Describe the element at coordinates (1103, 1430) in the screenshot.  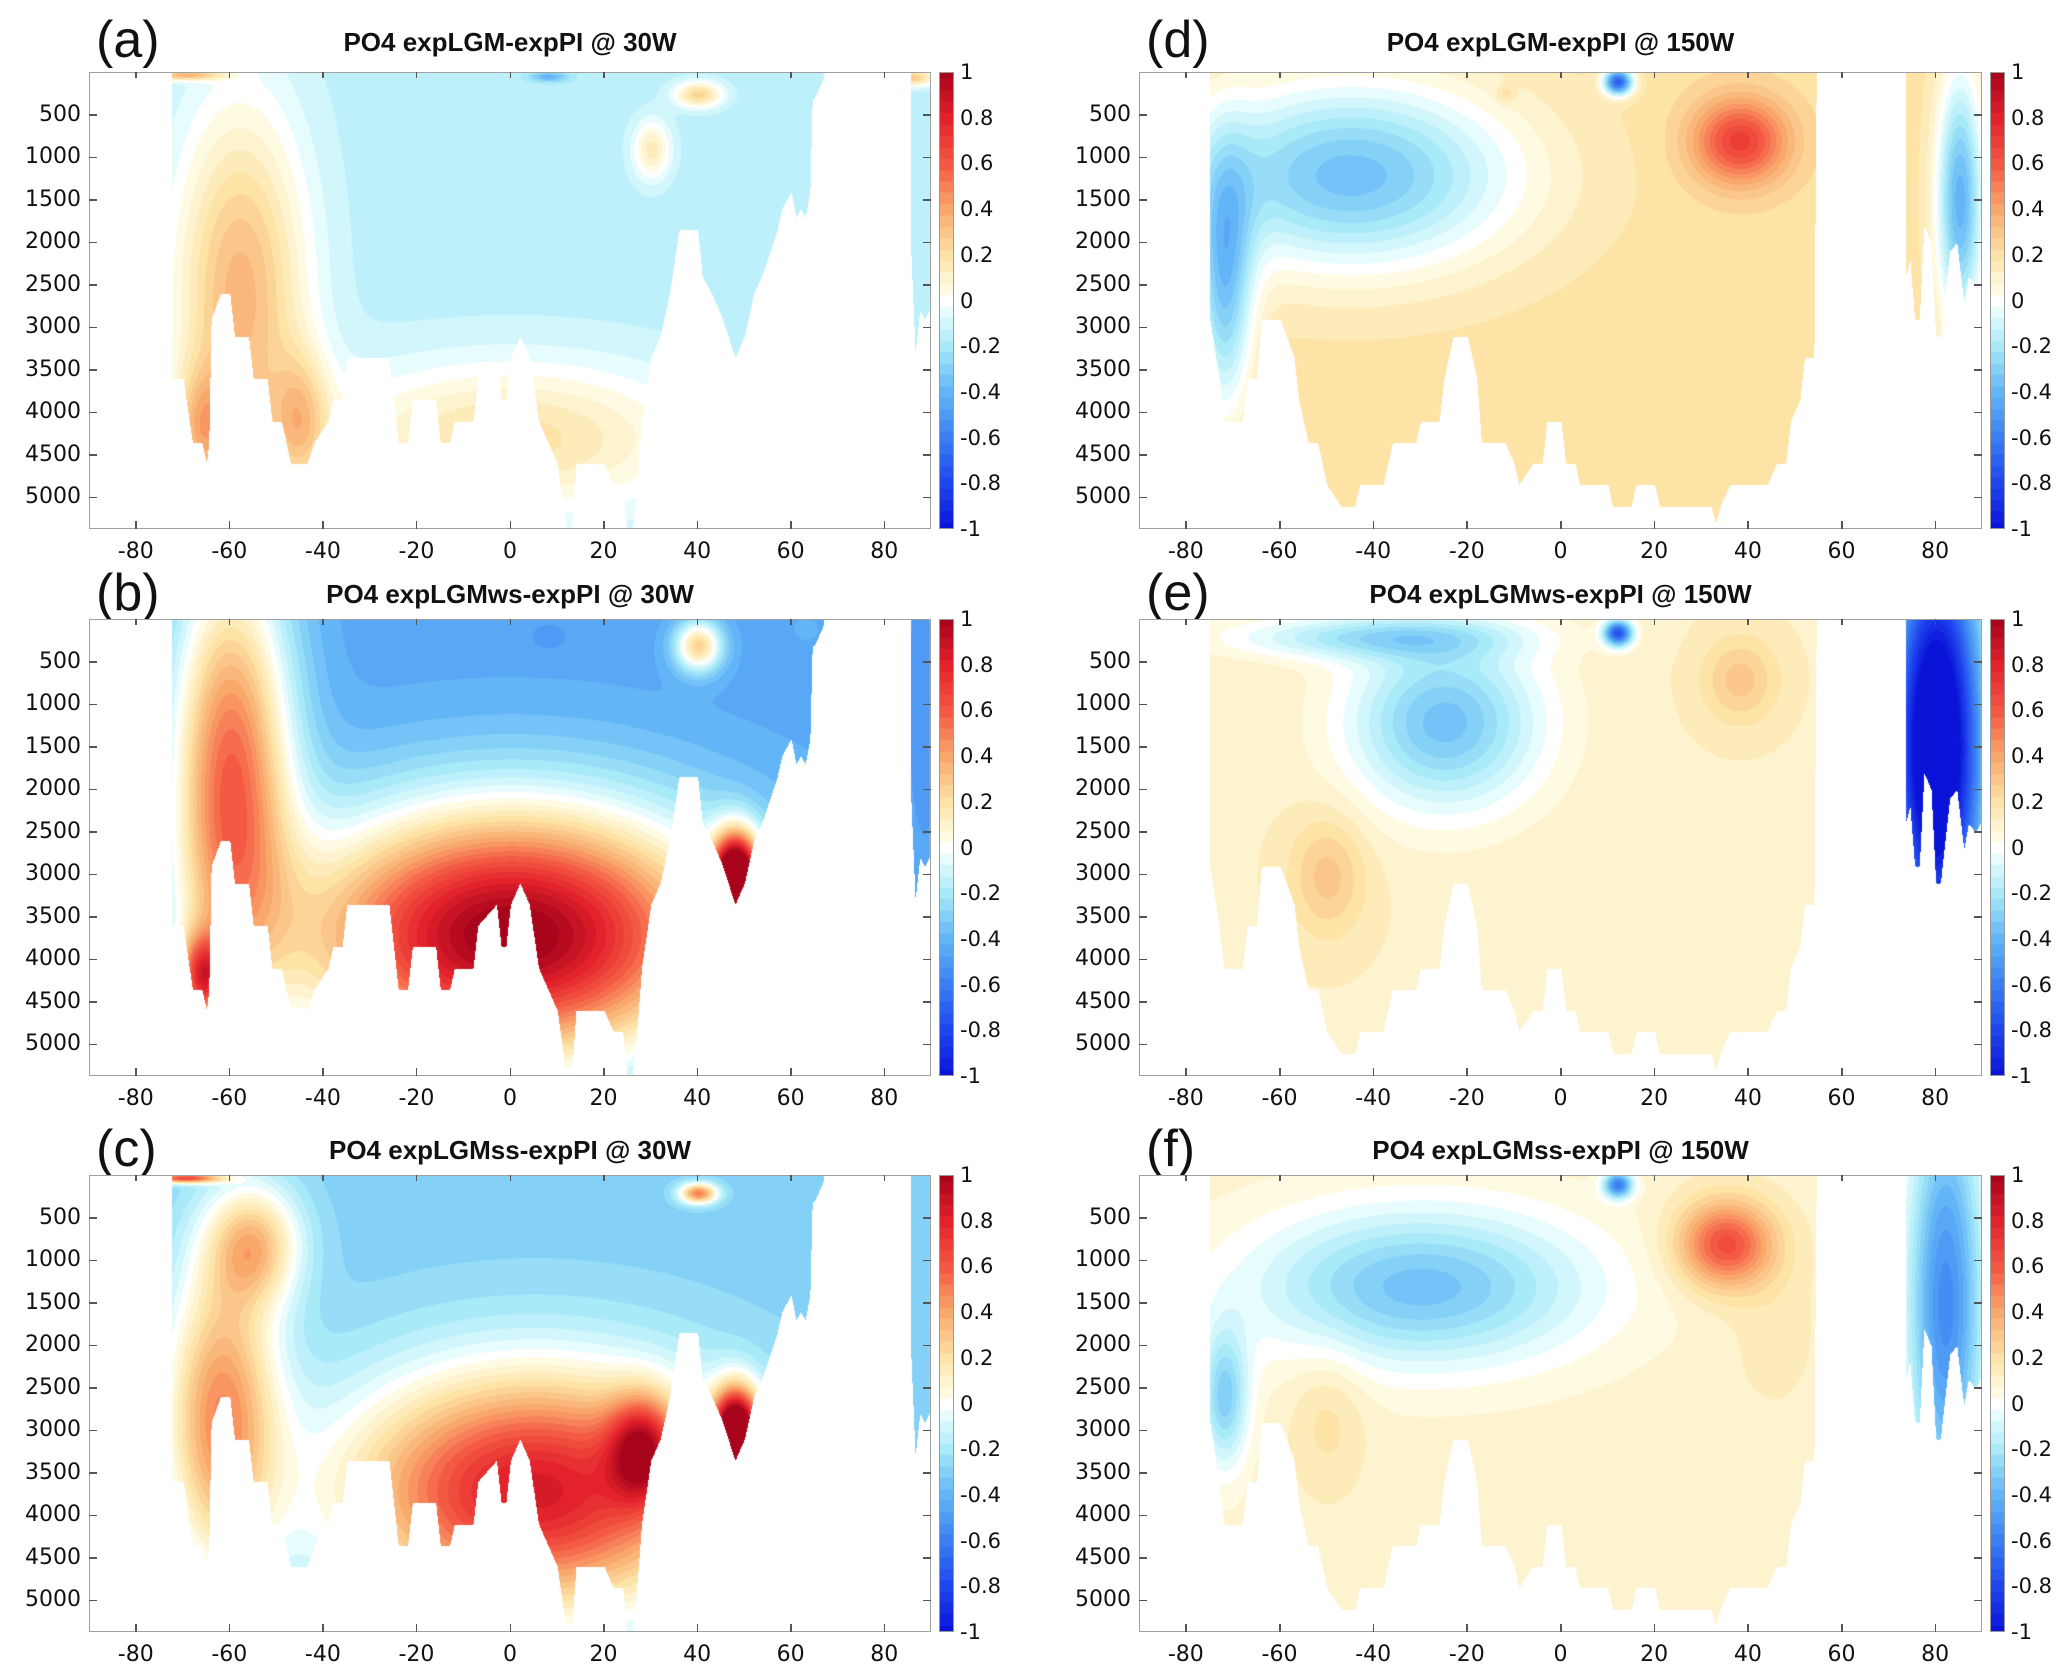
I see `ytick-label: 3000` at that location.